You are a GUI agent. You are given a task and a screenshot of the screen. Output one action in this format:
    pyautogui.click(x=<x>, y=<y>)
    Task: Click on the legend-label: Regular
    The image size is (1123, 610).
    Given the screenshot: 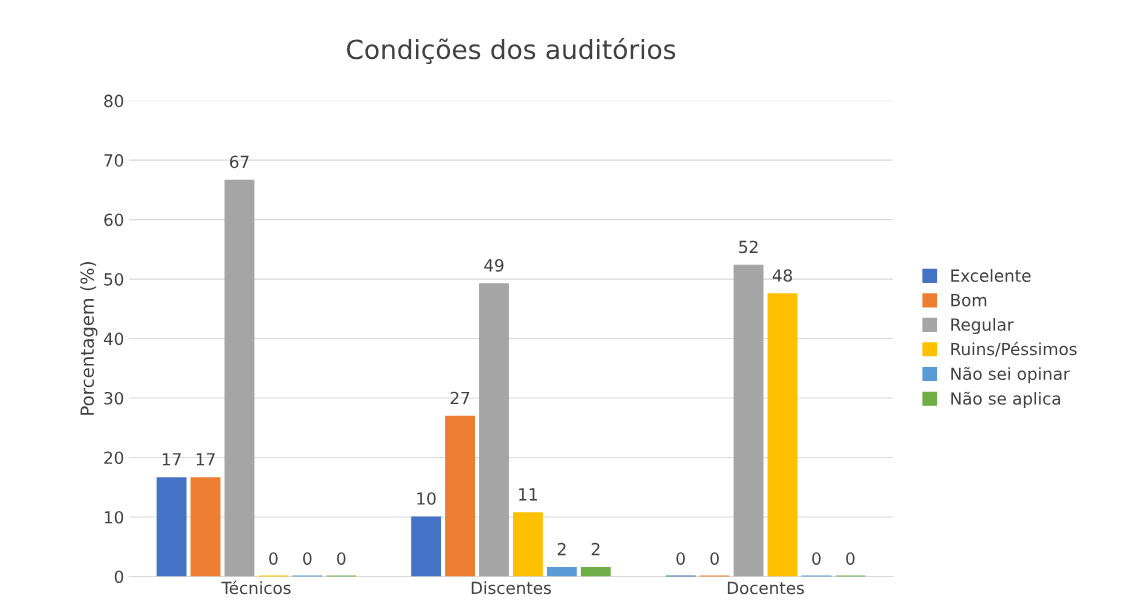 What is the action you would take?
    pyautogui.click(x=982, y=326)
    